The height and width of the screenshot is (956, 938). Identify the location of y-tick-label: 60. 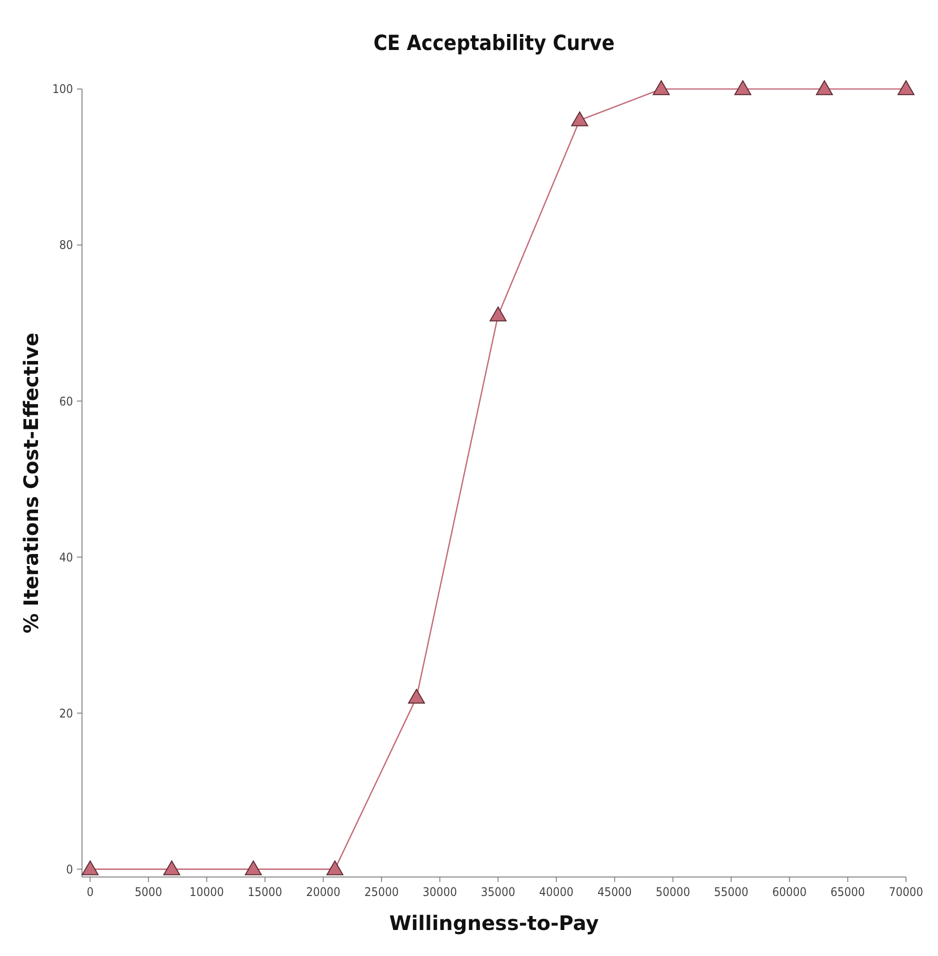
(66, 401).